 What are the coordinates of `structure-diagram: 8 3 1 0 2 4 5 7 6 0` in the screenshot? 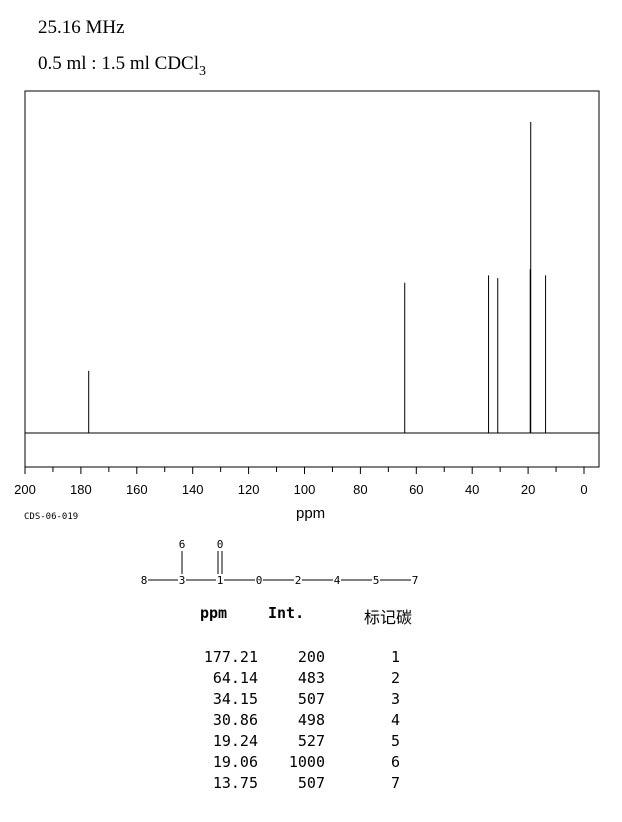 It's located at (280, 562).